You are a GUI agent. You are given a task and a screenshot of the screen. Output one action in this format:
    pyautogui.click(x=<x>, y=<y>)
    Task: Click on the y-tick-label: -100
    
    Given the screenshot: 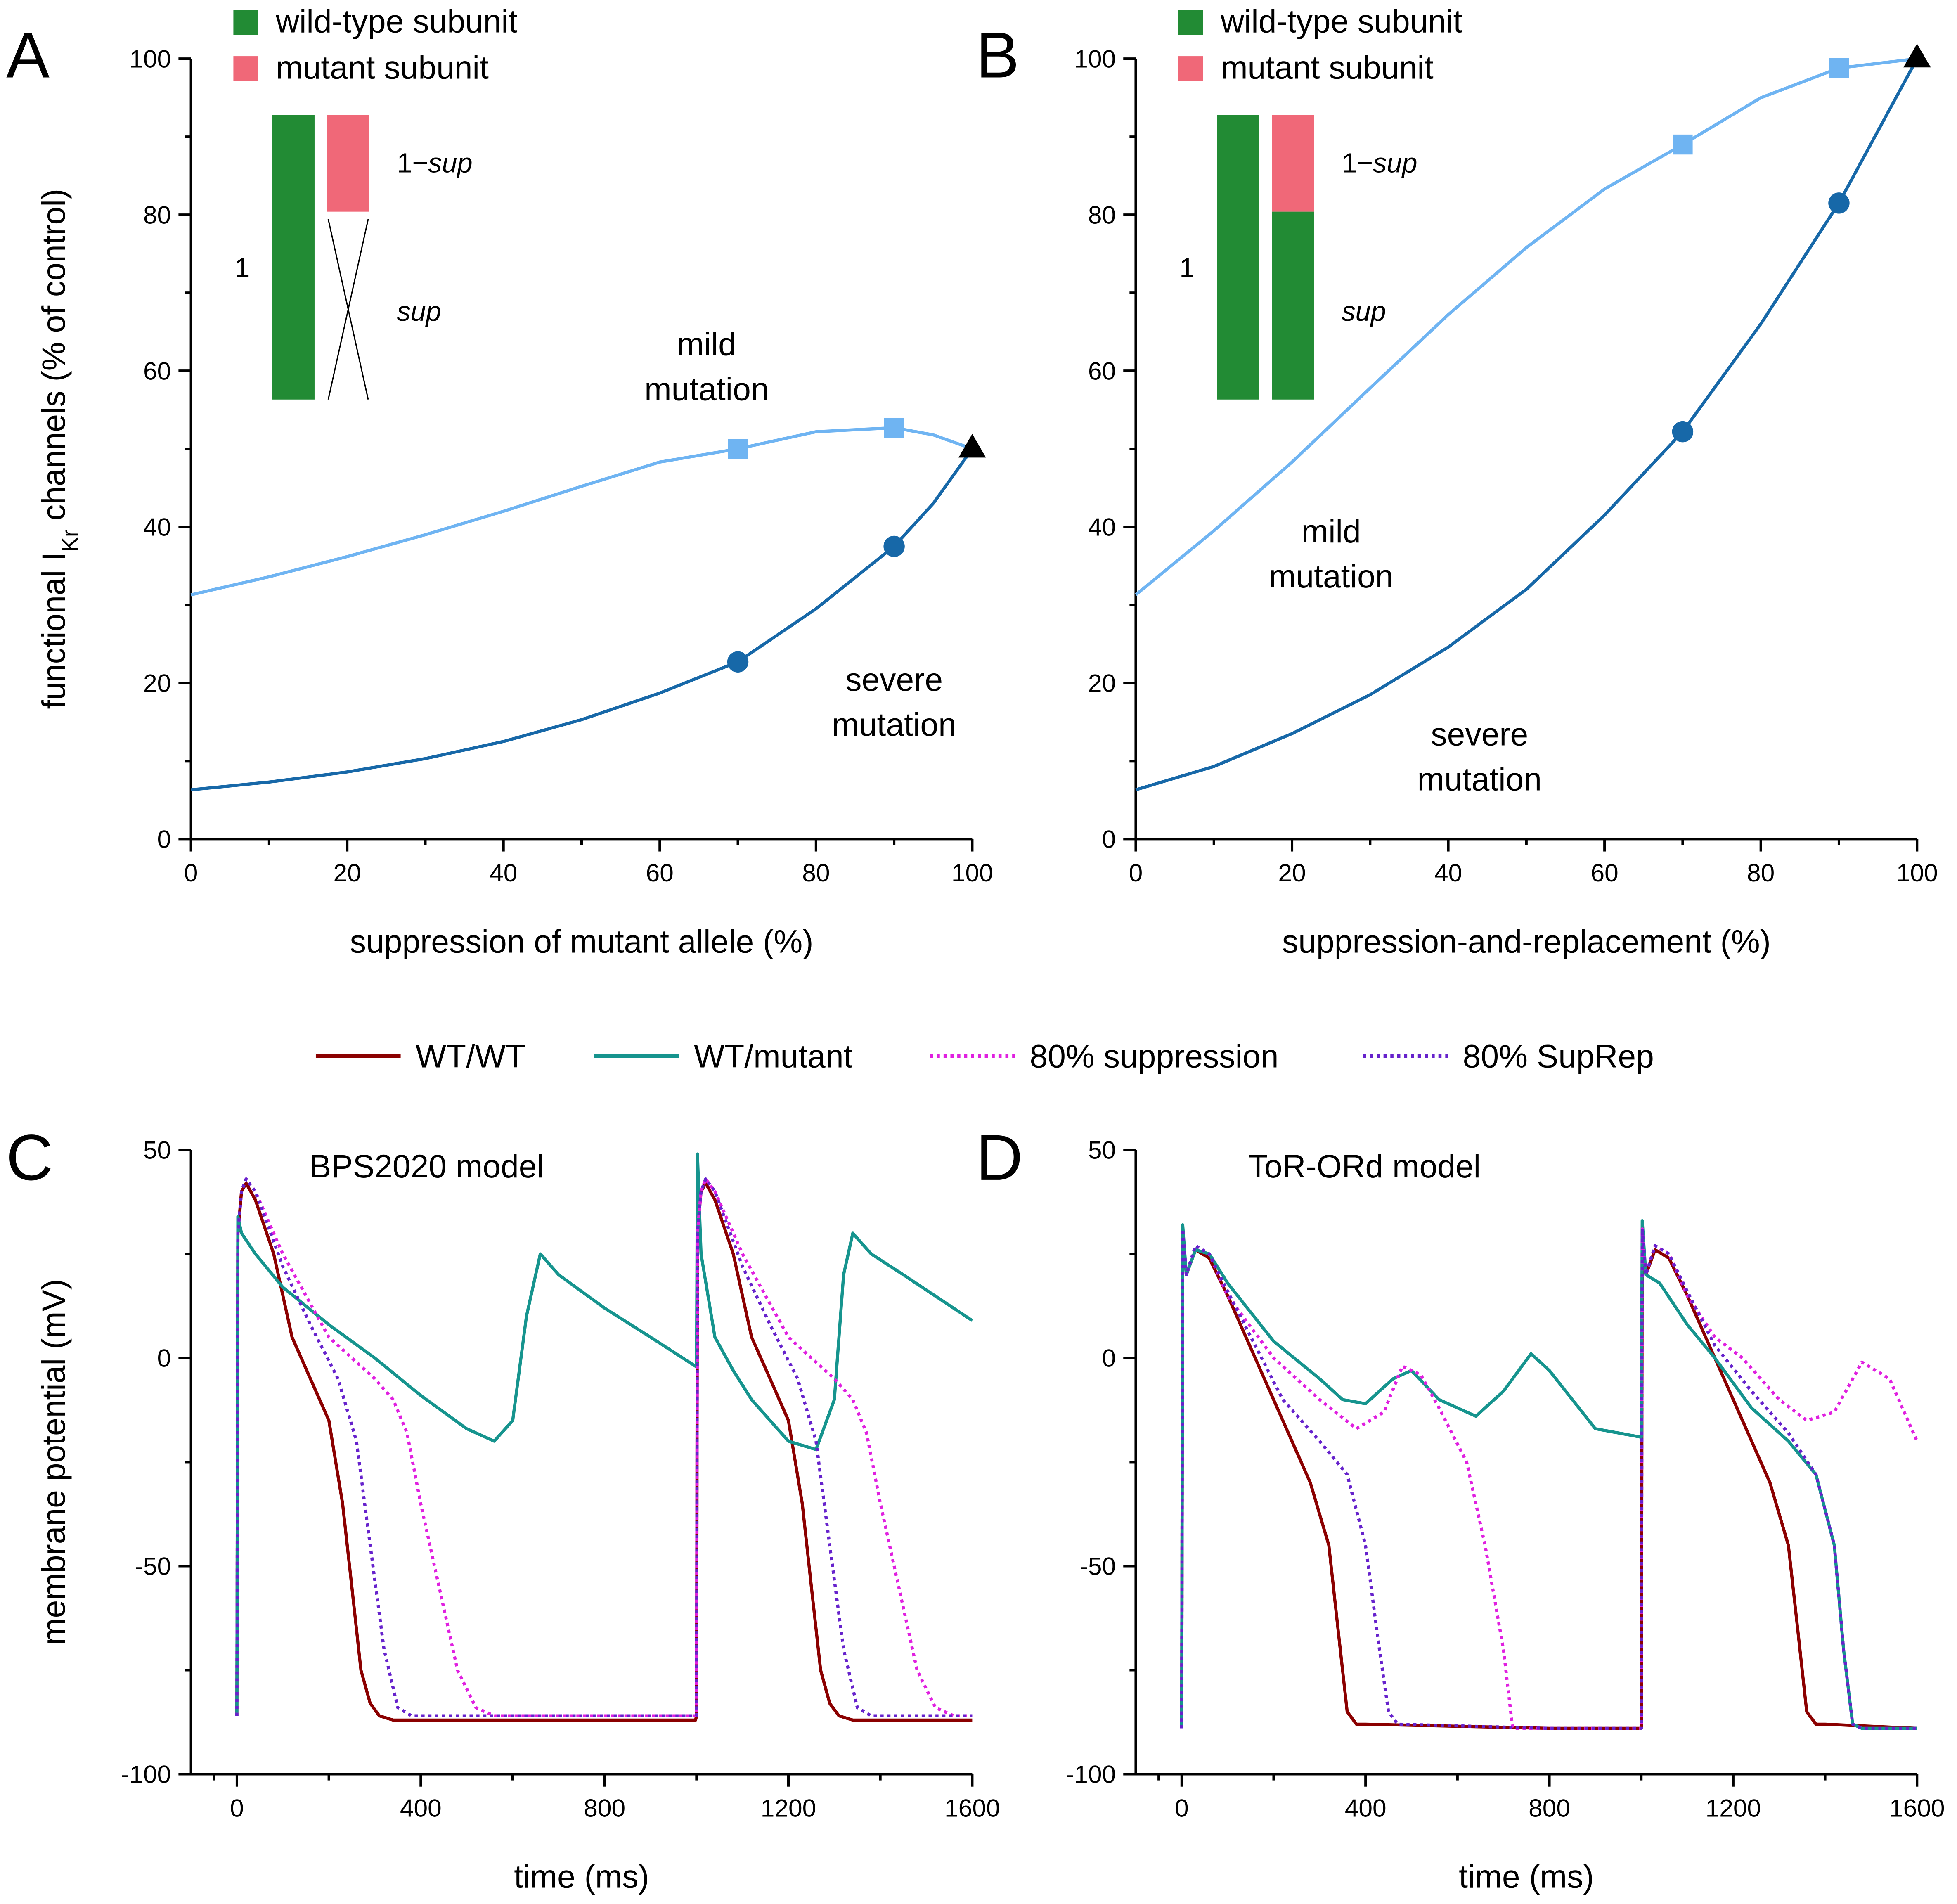 What is the action you would take?
    pyautogui.click(x=1091, y=1774)
    